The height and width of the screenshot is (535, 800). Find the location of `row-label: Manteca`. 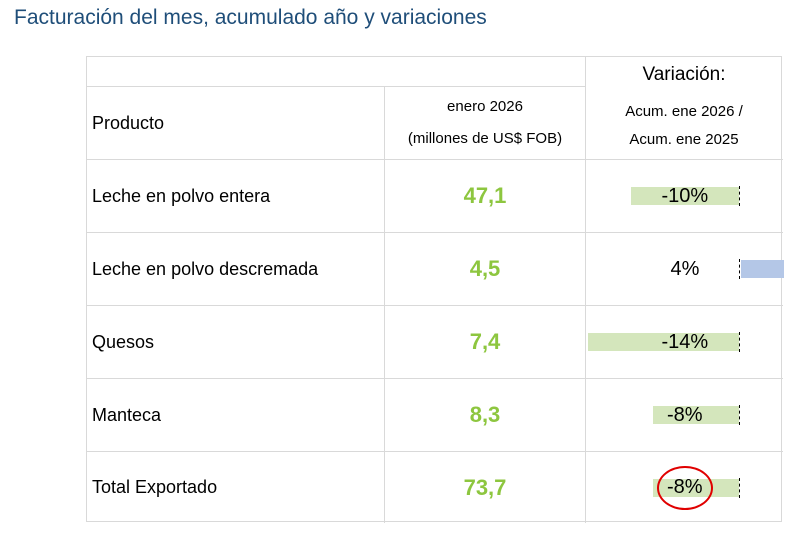

row-label: Manteca is located at coordinates (127, 414).